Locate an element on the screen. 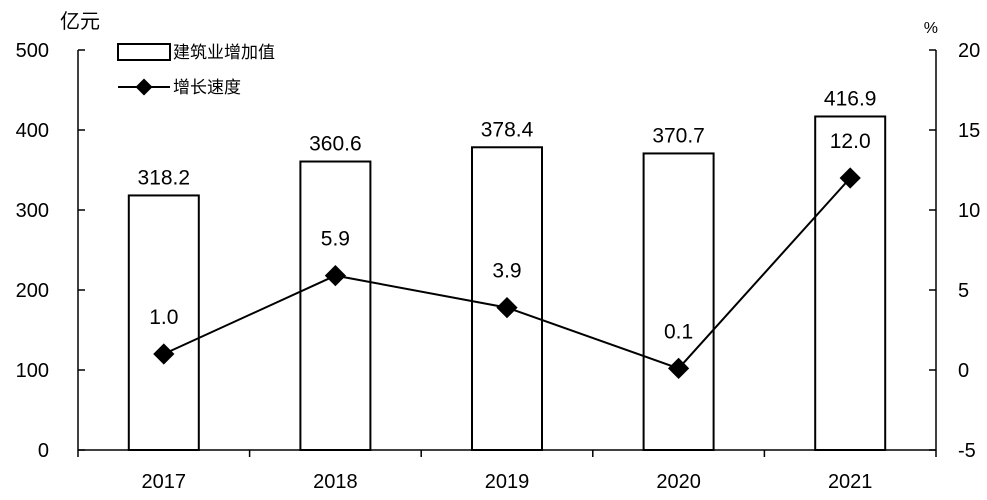  line-data-label: 0.1 is located at coordinates (678, 331).